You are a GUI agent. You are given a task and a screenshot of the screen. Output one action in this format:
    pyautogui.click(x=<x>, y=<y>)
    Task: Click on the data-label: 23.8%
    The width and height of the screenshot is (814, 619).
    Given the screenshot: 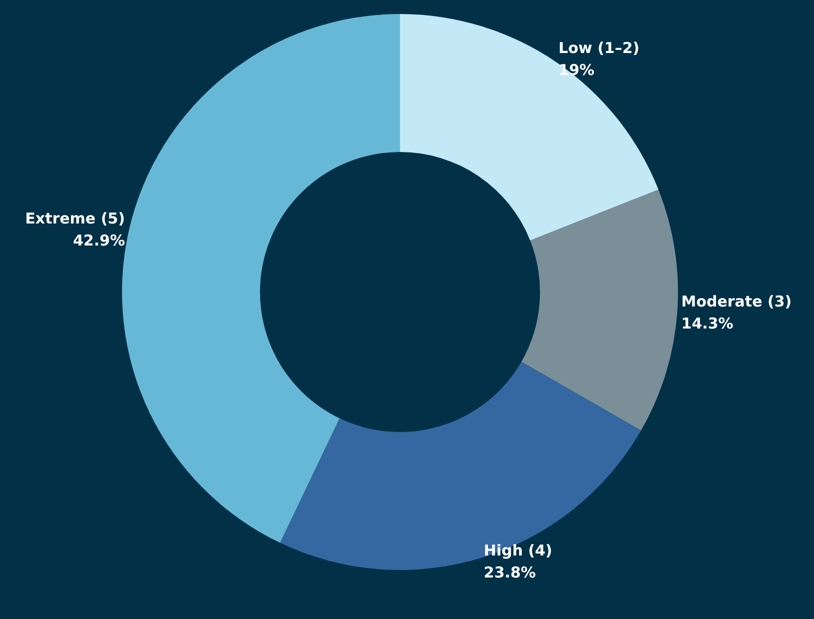 What is the action you would take?
    pyautogui.click(x=510, y=572)
    